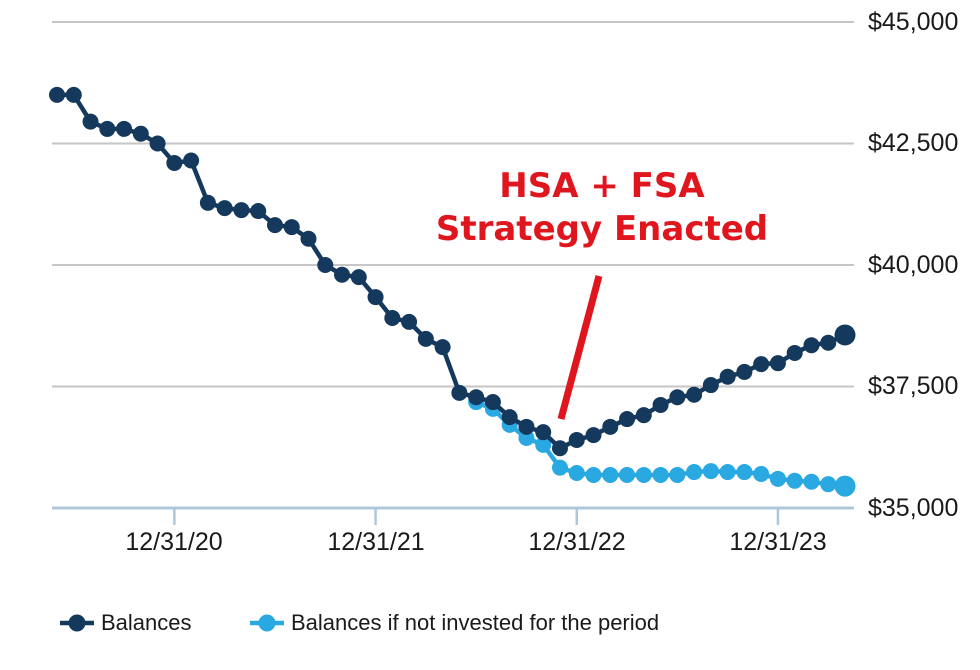  I want to click on y-axis-label: $35,000, so click(913, 508).